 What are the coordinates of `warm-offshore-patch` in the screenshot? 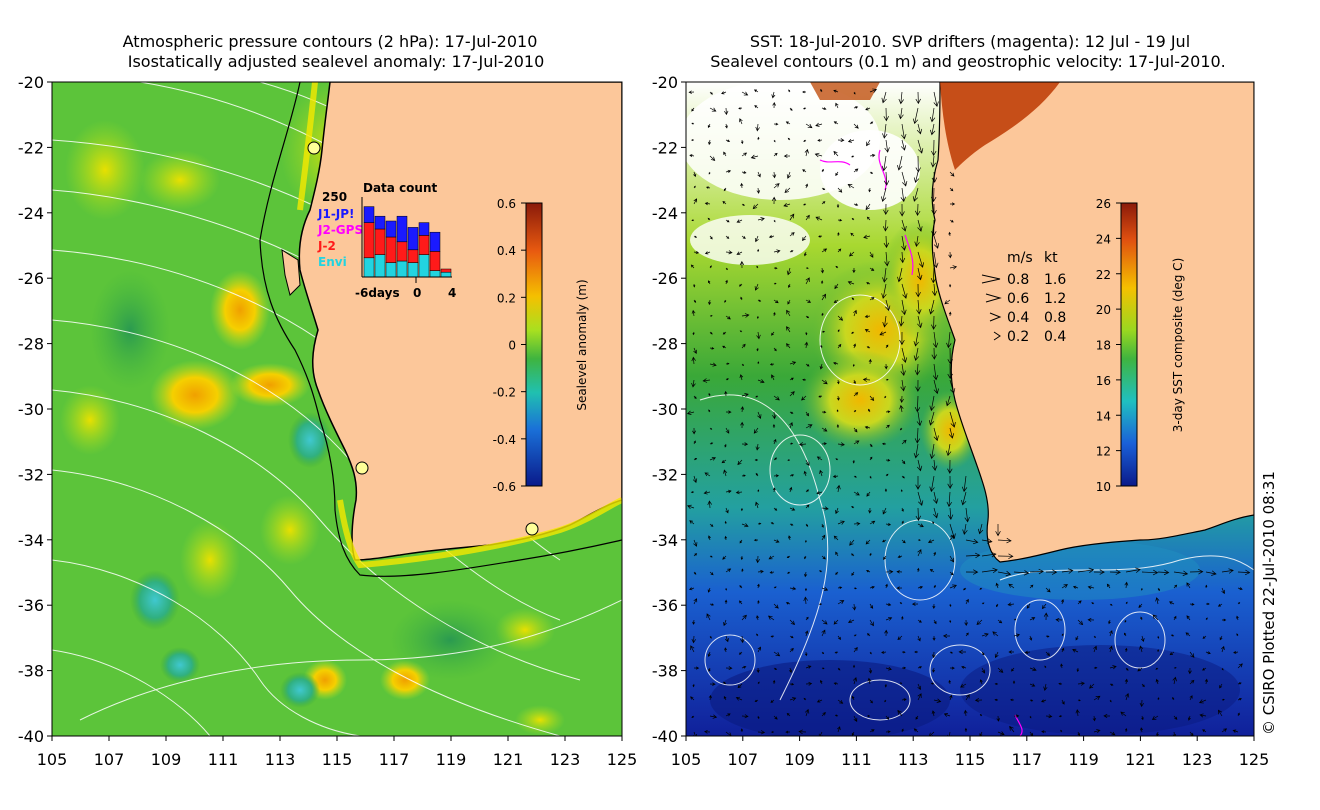 It's located at (845, 91).